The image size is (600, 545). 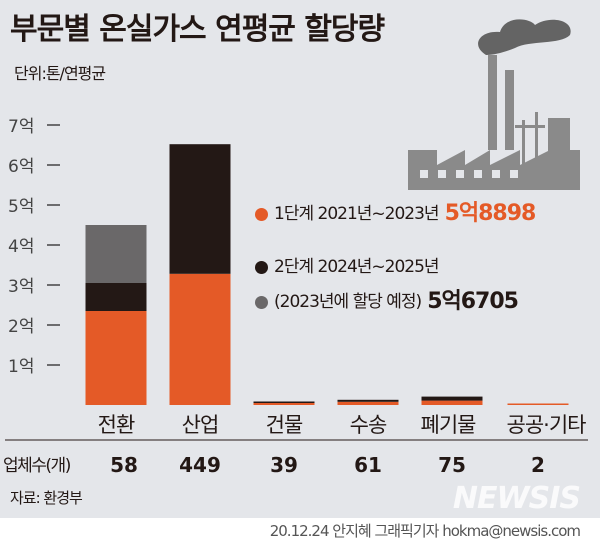 What do you see at coordinates (490, 213) in the screenshot?
I see `legend-total: 5억8898` at bounding box center [490, 213].